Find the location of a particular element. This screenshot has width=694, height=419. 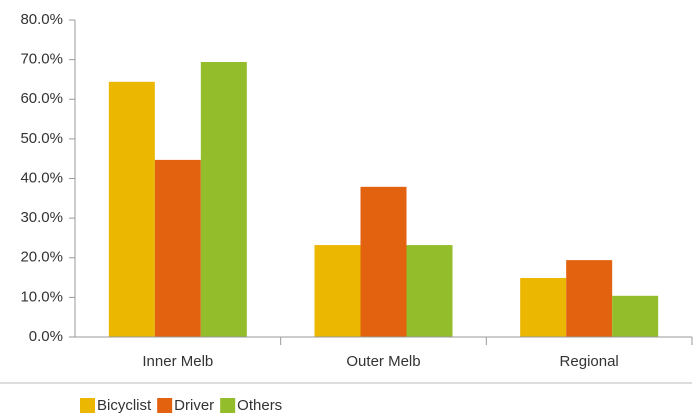

y-tick-label: 10.0% is located at coordinates (41, 296).